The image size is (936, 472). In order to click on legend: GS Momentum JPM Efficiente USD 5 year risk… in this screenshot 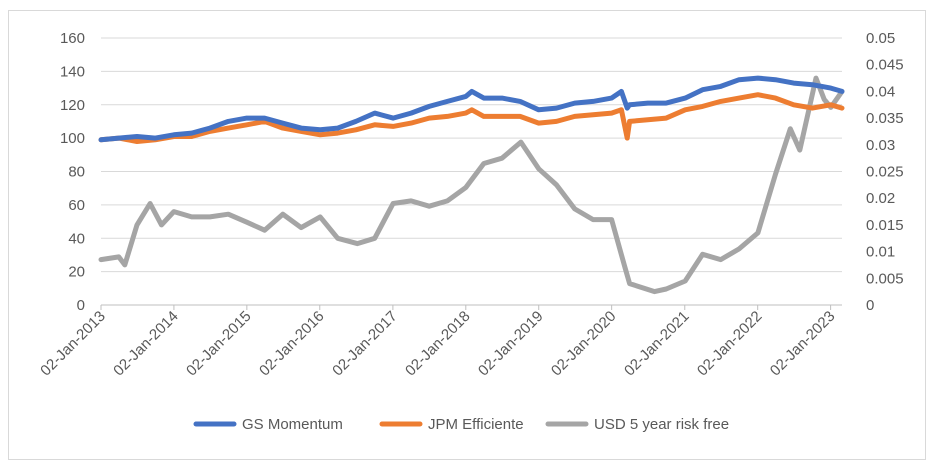, I will do `click(461, 424)`.